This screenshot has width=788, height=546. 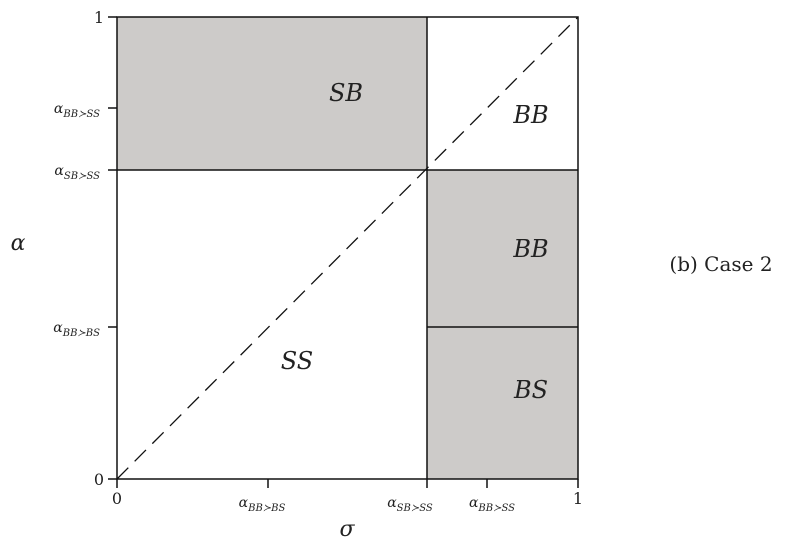 What do you see at coordinates (262, 504) in the screenshot?
I see `x-tick-label-bb-bs: αBB≻BS` at bounding box center [262, 504].